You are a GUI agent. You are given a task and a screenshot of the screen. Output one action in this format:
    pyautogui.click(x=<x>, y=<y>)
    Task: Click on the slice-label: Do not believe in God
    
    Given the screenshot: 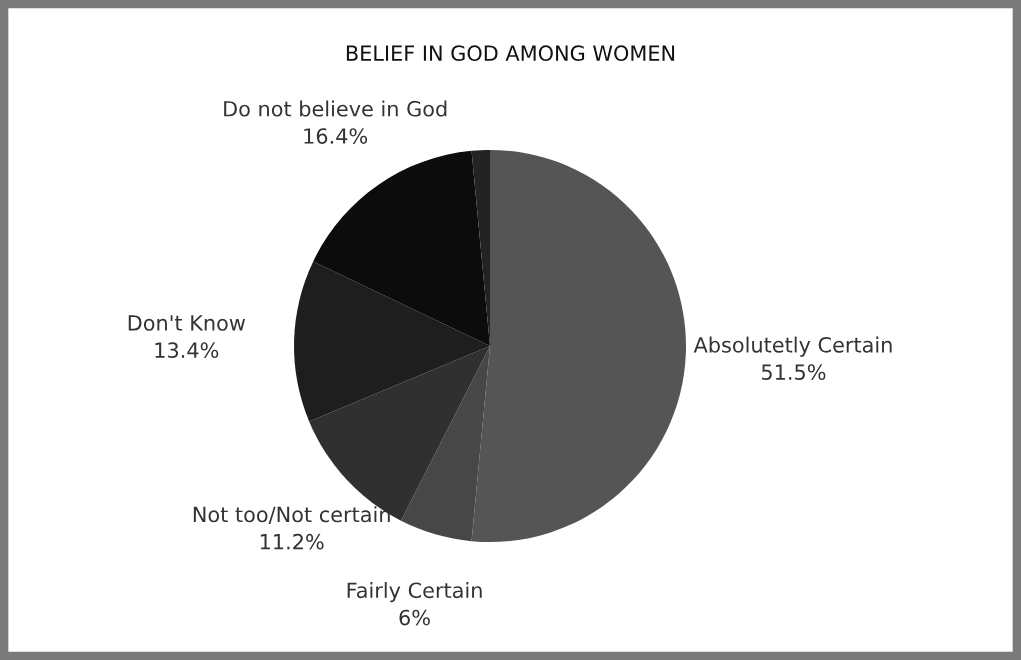 What is the action you would take?
    pyautogui.click(x=335, y=108)
    